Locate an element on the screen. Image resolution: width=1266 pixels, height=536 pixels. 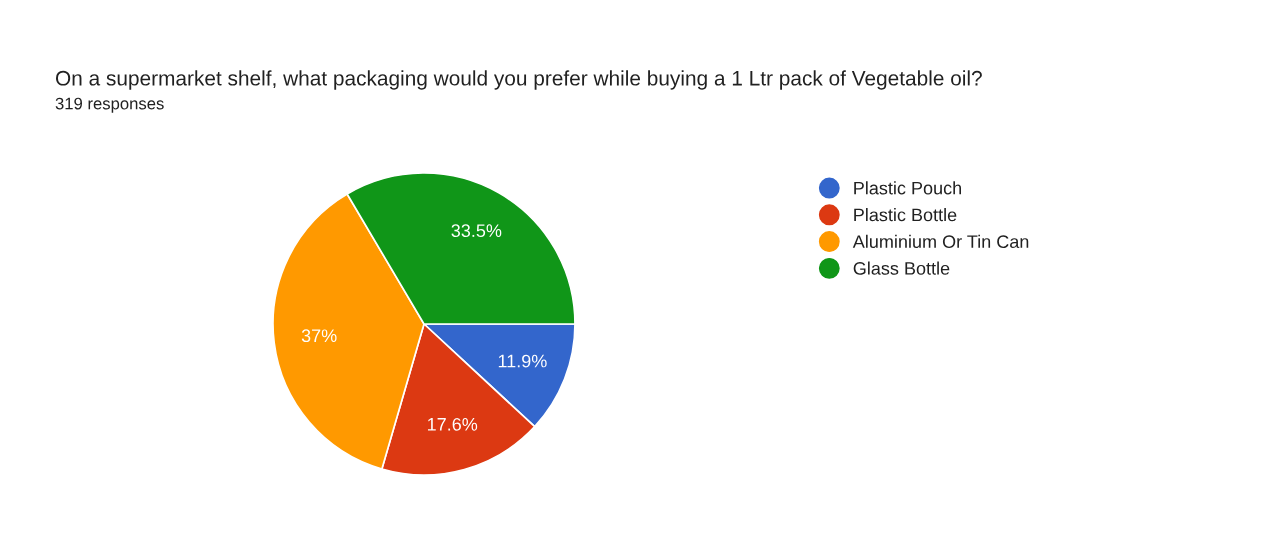
legend-label: Plastic Pouch is located at coordinates (907, 188).